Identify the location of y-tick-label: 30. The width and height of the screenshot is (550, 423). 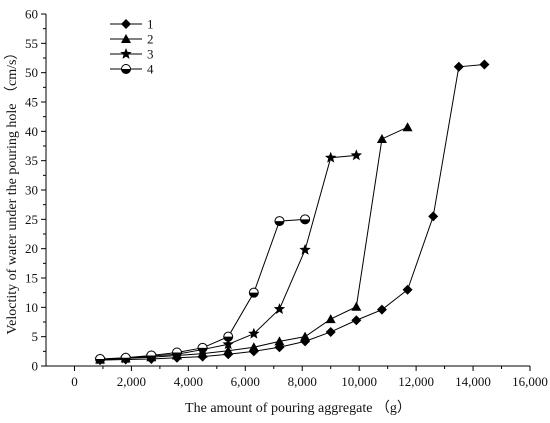
(31, 190).